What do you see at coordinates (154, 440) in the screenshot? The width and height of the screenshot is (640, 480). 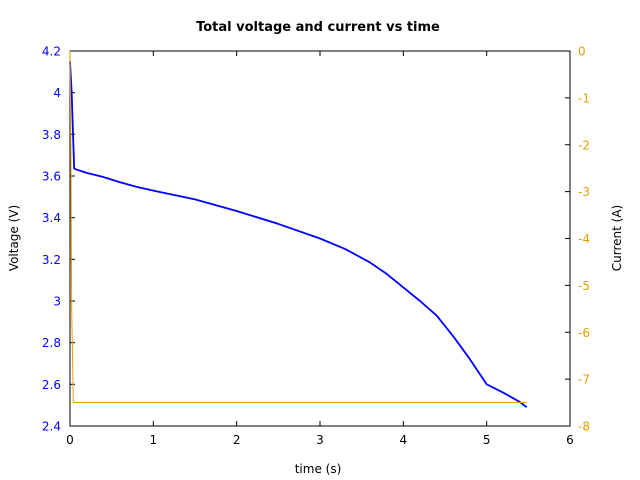 I see `x-tick-label: 1` at bounding box center [154, 440].